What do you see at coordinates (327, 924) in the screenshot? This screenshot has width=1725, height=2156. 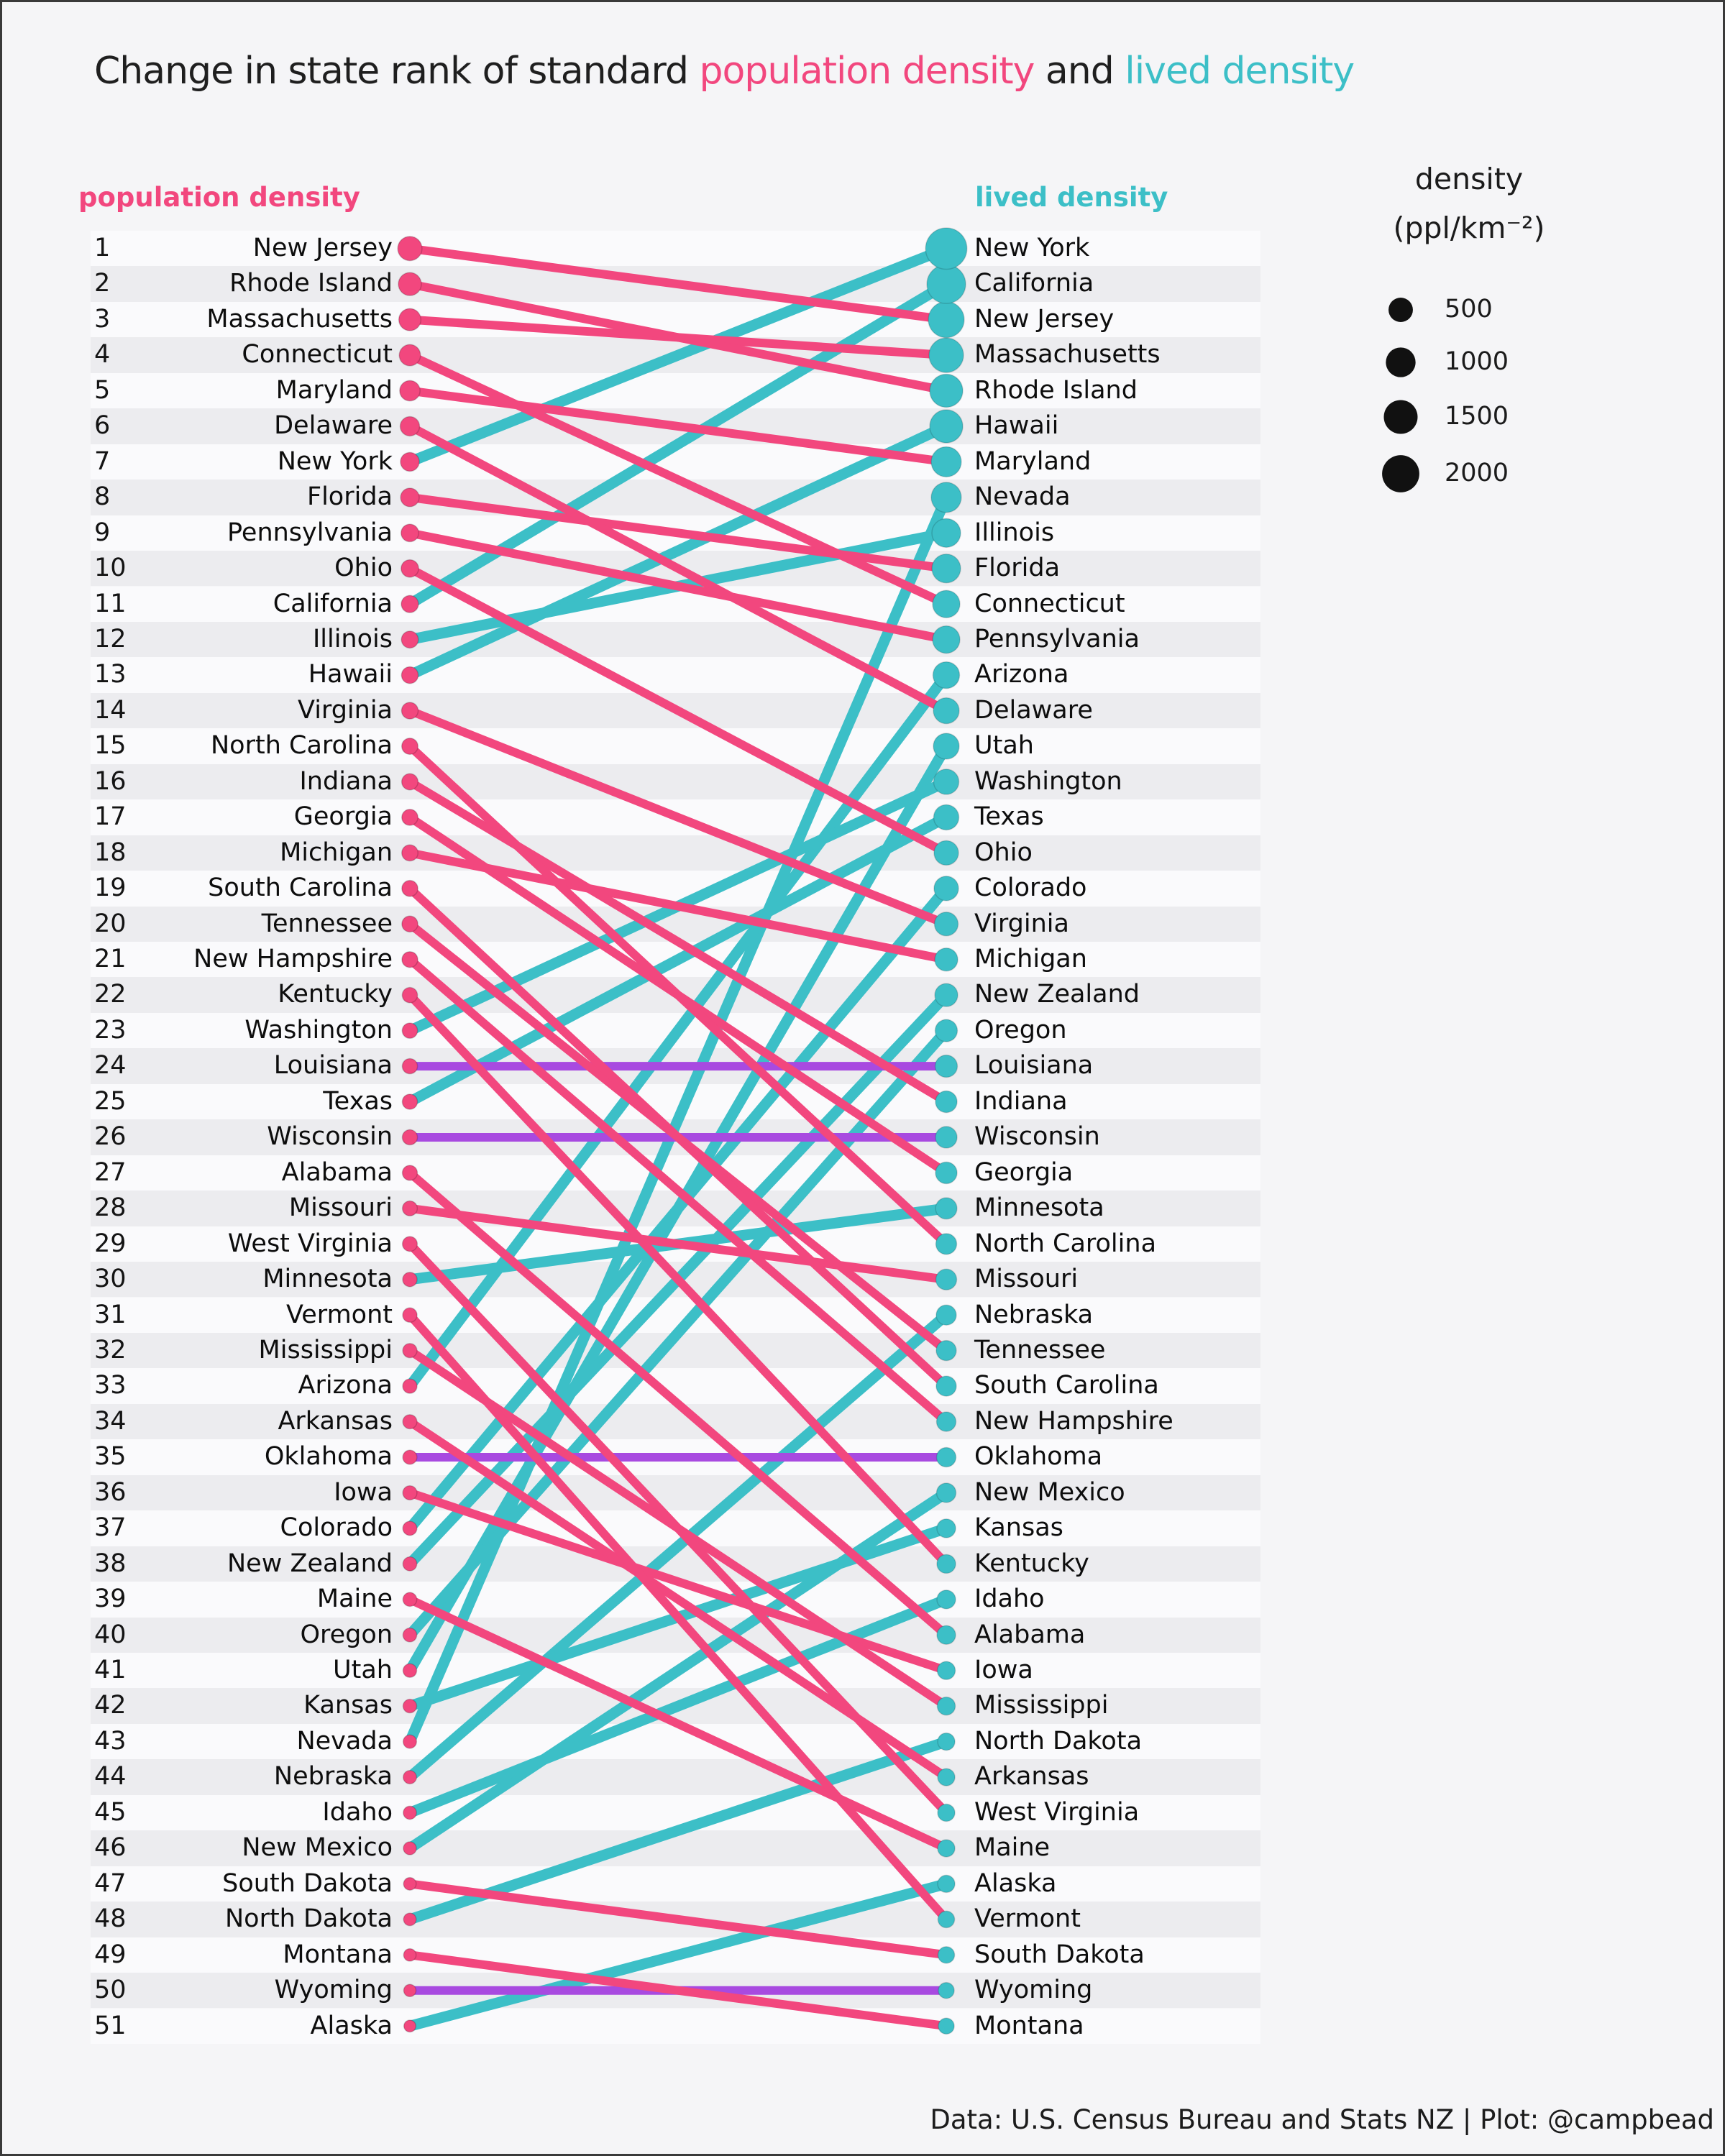 I see `pop-state-label: Tennessee` at bounding box center [327, 924].